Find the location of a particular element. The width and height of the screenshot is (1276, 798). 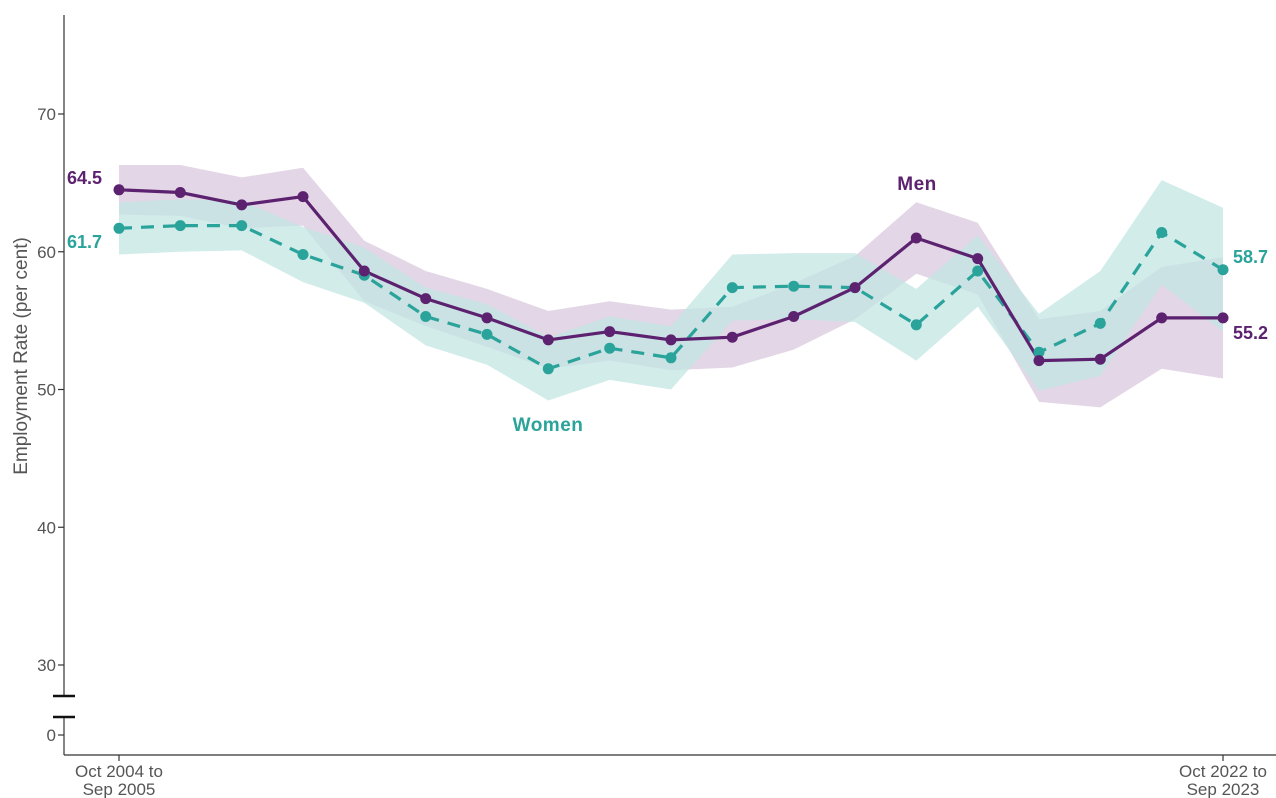

women-series-label: Women is located at coordinates (548, 425).